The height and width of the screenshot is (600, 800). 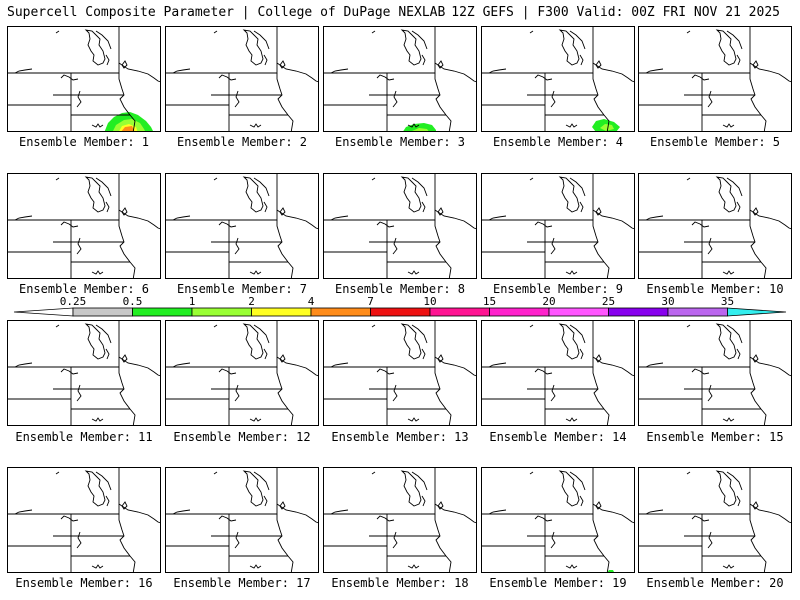 What do you see at coordinates (715, 437) in the screenshot?
I see `member-caption: Ensemble Member: 15` at bounding box center [715, 437].